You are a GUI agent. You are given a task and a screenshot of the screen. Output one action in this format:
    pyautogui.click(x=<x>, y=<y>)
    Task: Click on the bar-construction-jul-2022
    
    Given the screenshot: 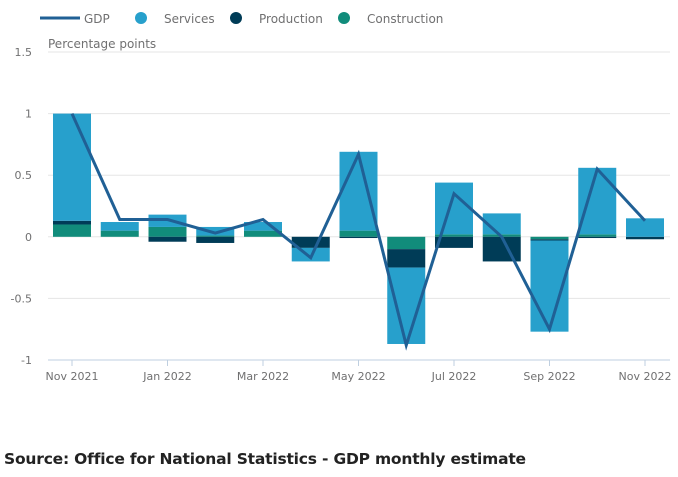 What is the action you would take?
    pyautogui.click(x=454, y=235)
    